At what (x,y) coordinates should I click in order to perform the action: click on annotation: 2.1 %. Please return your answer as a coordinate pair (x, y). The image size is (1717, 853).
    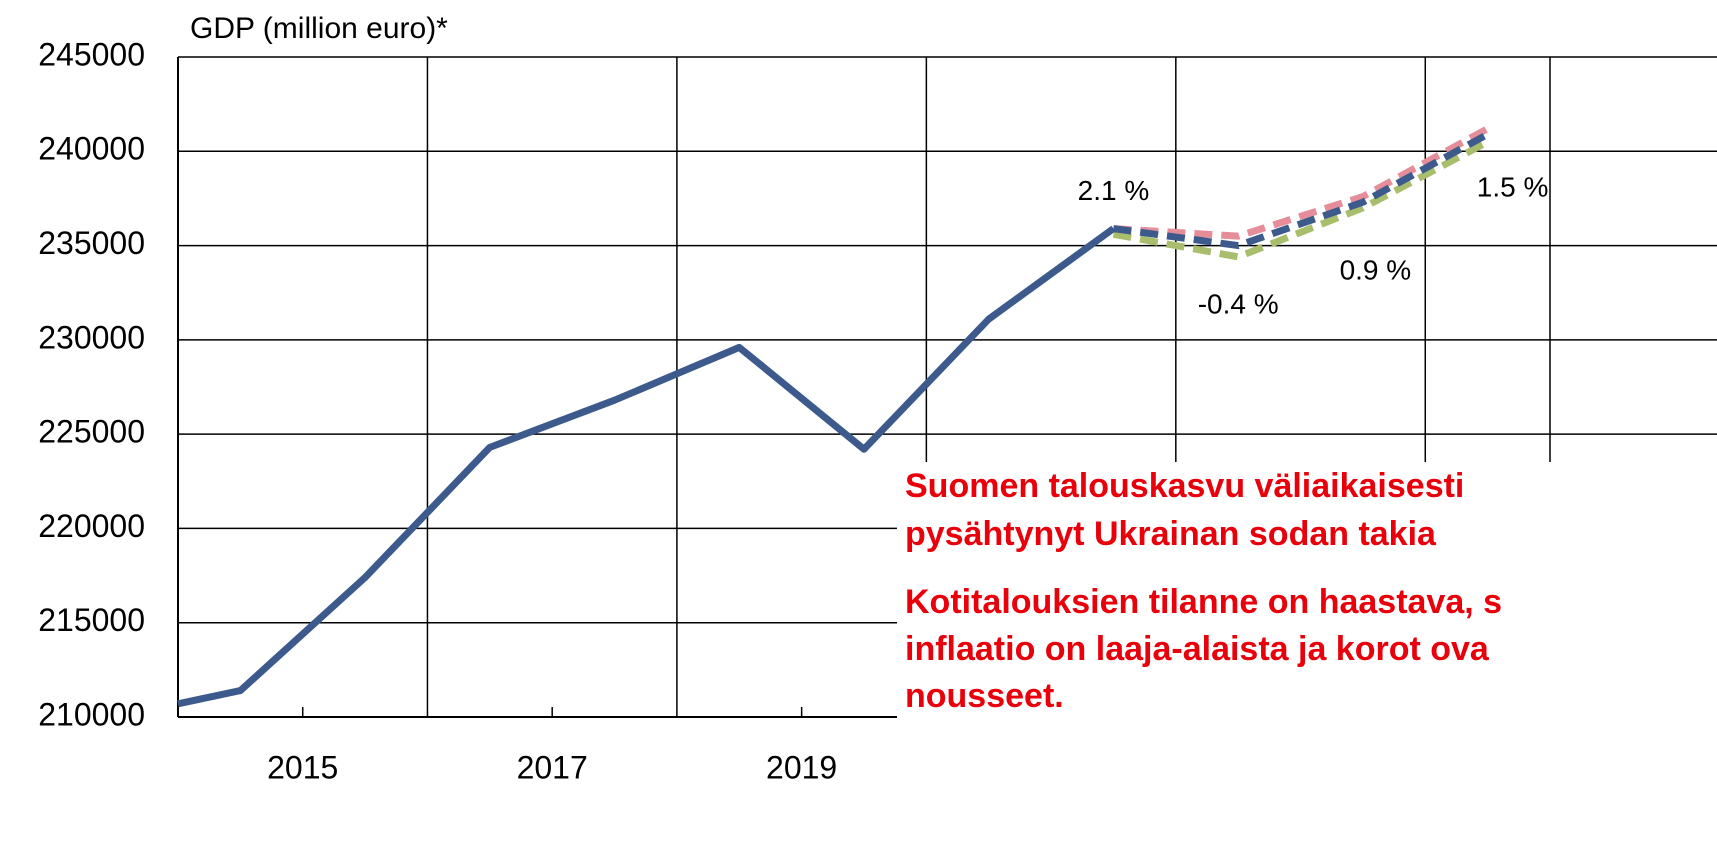
    Looking at the image, I should click on (1114, 190).